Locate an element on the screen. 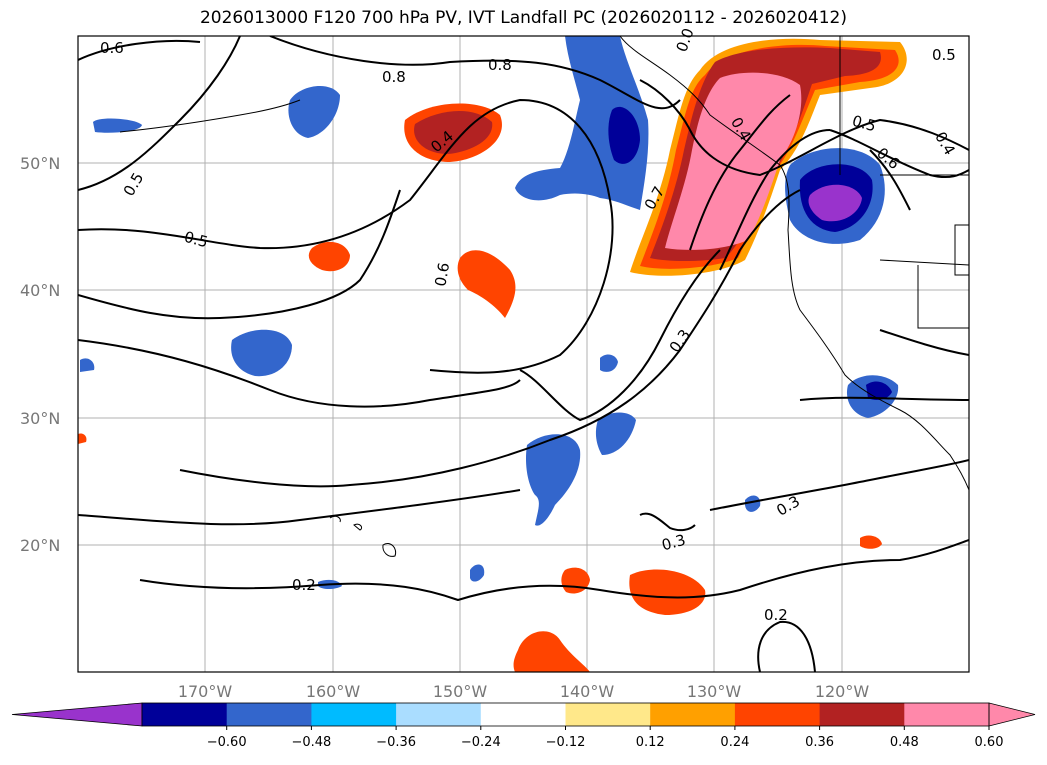  colorbar-extend-high is located at coordinates (1012, 714).